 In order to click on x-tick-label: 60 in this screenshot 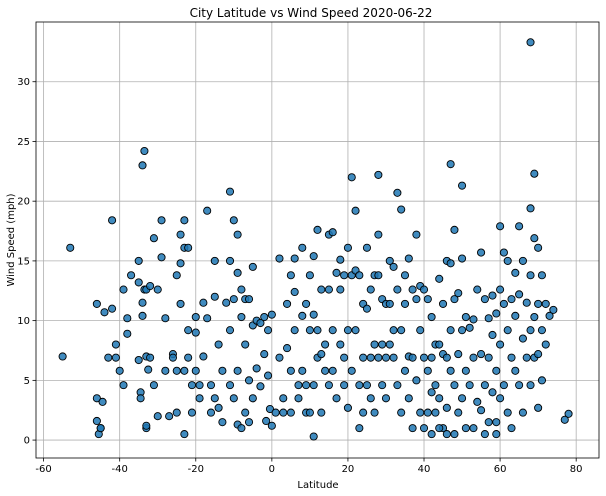, I will do `click(500, 469)`.